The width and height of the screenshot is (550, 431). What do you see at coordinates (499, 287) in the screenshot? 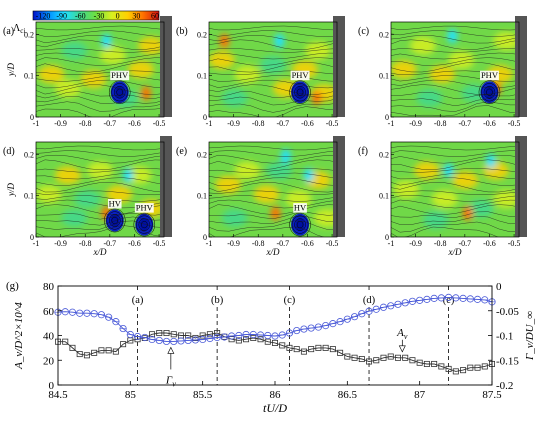
I see `y-right-tick-label: 0` at bounding box center [499, 287].